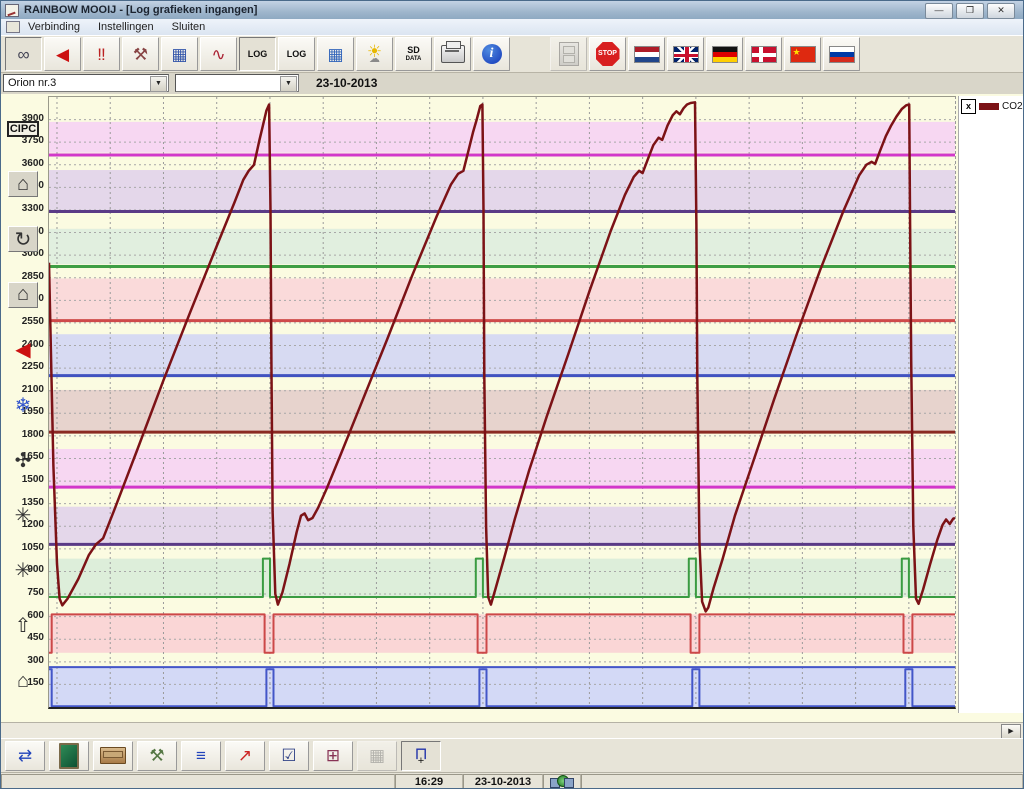 Image resolution: width=1024 pixels, height=789 pixels. Describe the element at coordinates (374, 59) in the screenshot. I see `weather-sun-cloud-icon: ☁` at that location.